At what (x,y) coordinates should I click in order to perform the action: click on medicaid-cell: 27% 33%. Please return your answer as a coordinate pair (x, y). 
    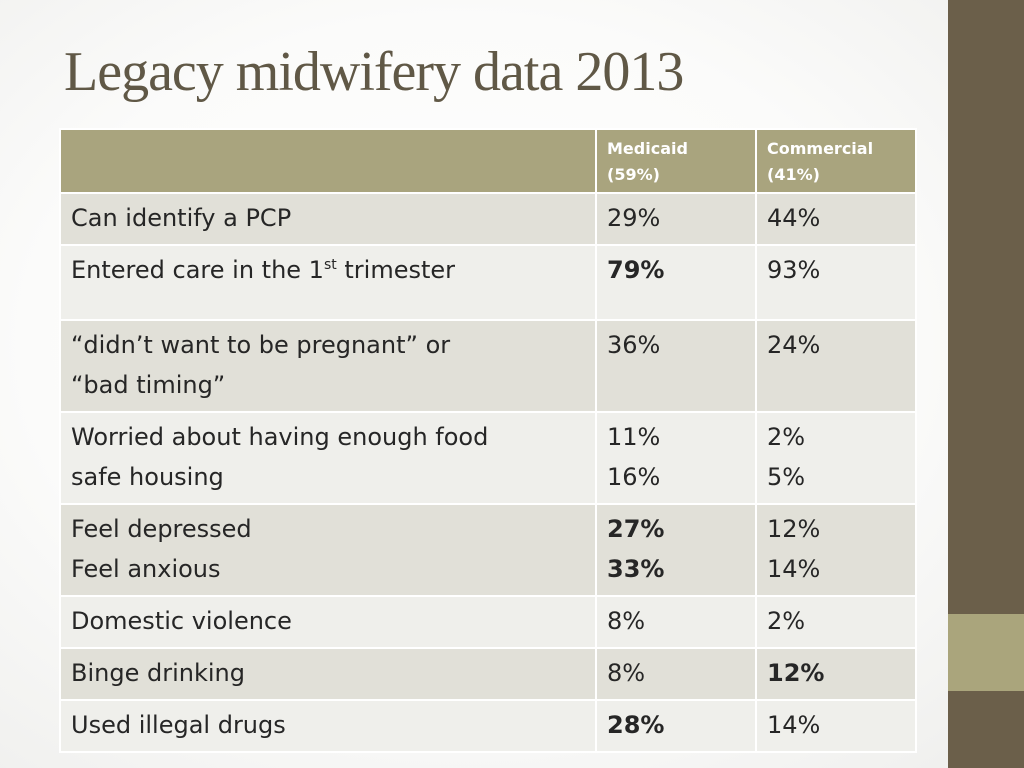
    Looking at the image, I should click on (676, 550).